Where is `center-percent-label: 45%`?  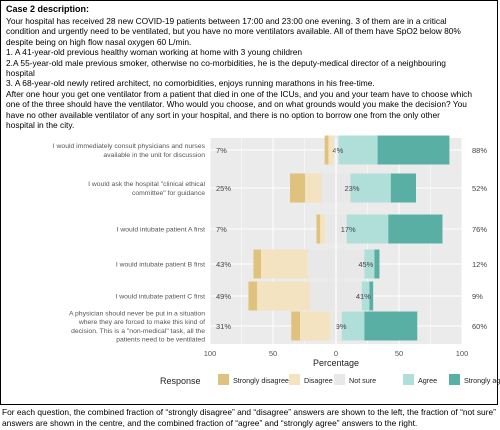 center-percent-label: 45% is located at coordinates (365, 264).